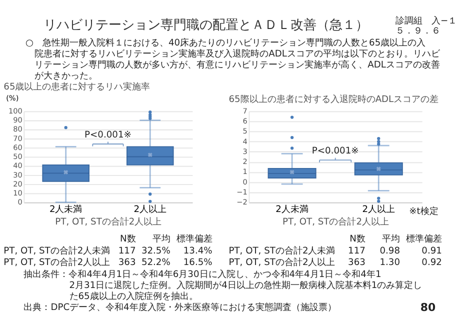 Image resolution: width=462 pixels, height=320 pixels. I want to click on text: 80, so click(428, 307).